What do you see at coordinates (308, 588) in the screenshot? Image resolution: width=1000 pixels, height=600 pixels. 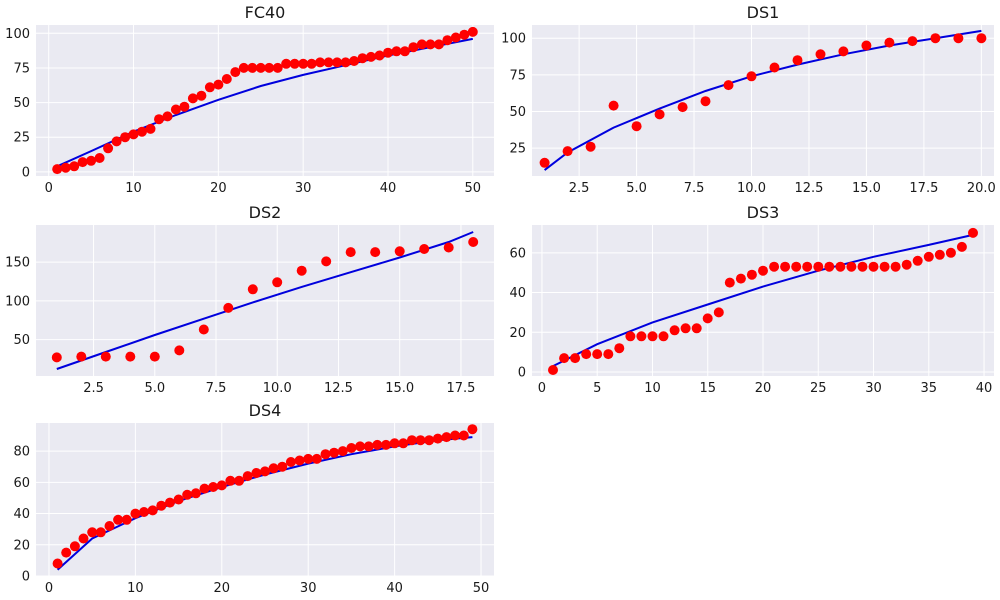 I see `x-tick-label: 30` at bounding box center [308, 588].